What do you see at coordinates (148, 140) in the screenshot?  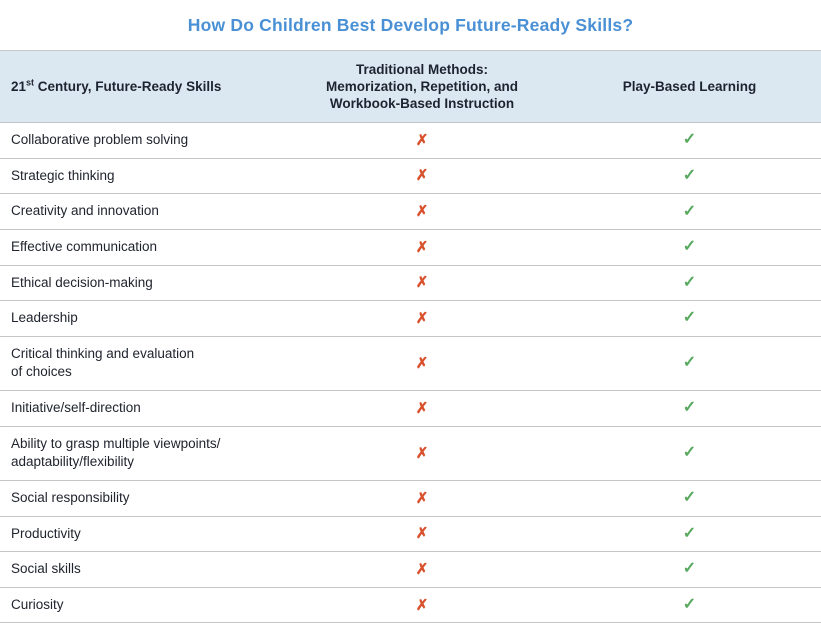 I see `skill-label: Collaborative problem solving` at bounding box center [148, 140].